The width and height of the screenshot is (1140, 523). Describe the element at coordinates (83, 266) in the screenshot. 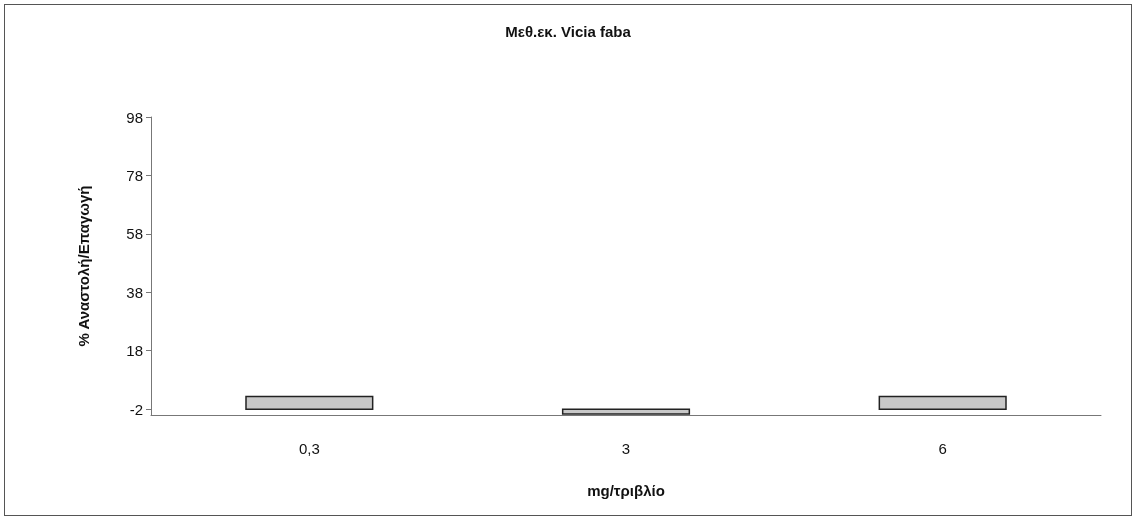

I see `y-axis-title: % Αναστολή/Επαγωγή` at that location.